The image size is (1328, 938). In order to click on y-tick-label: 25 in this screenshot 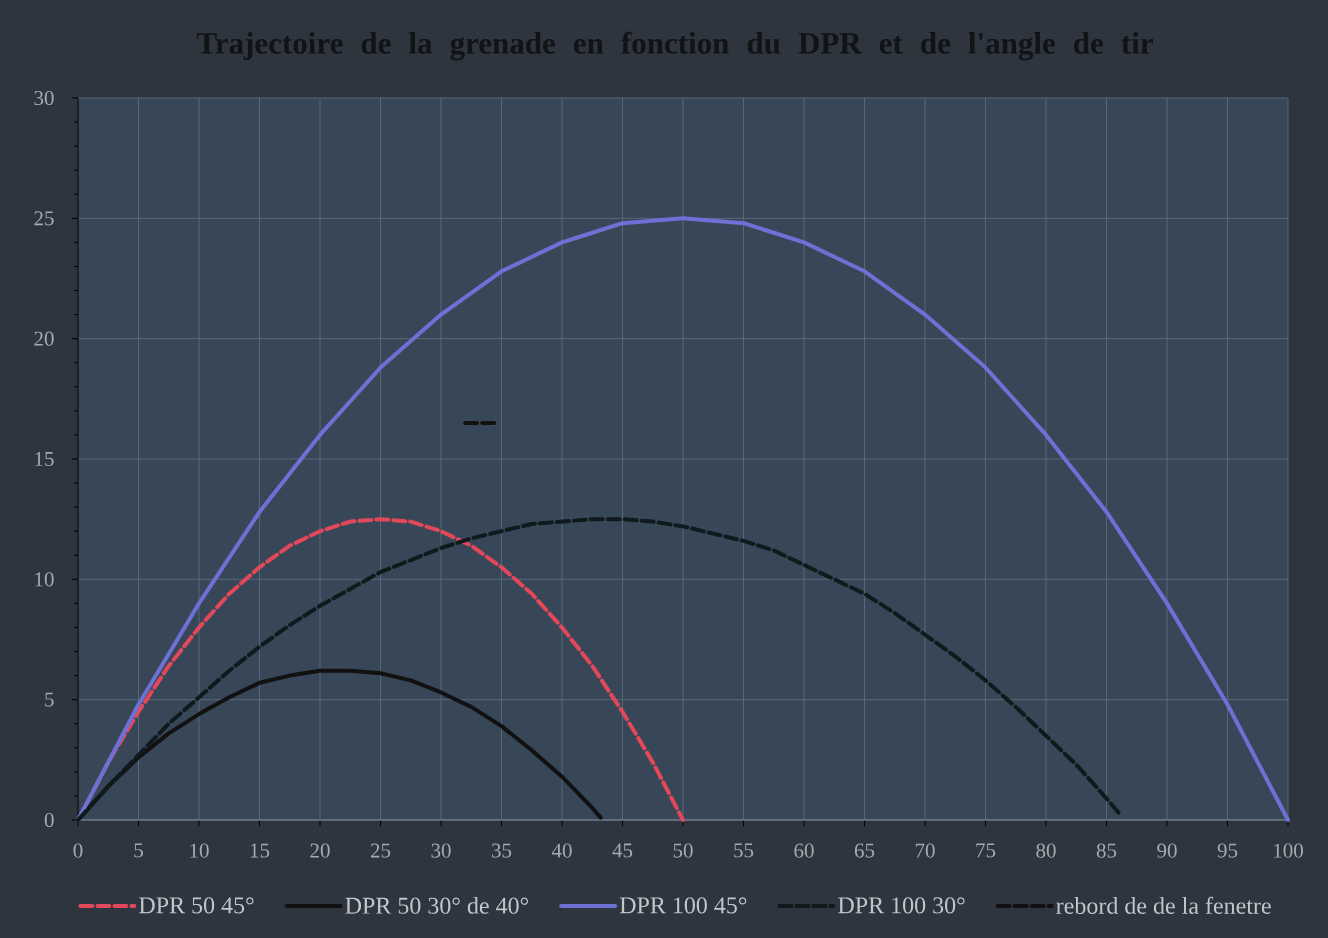, I will do `click(44, 218)`.